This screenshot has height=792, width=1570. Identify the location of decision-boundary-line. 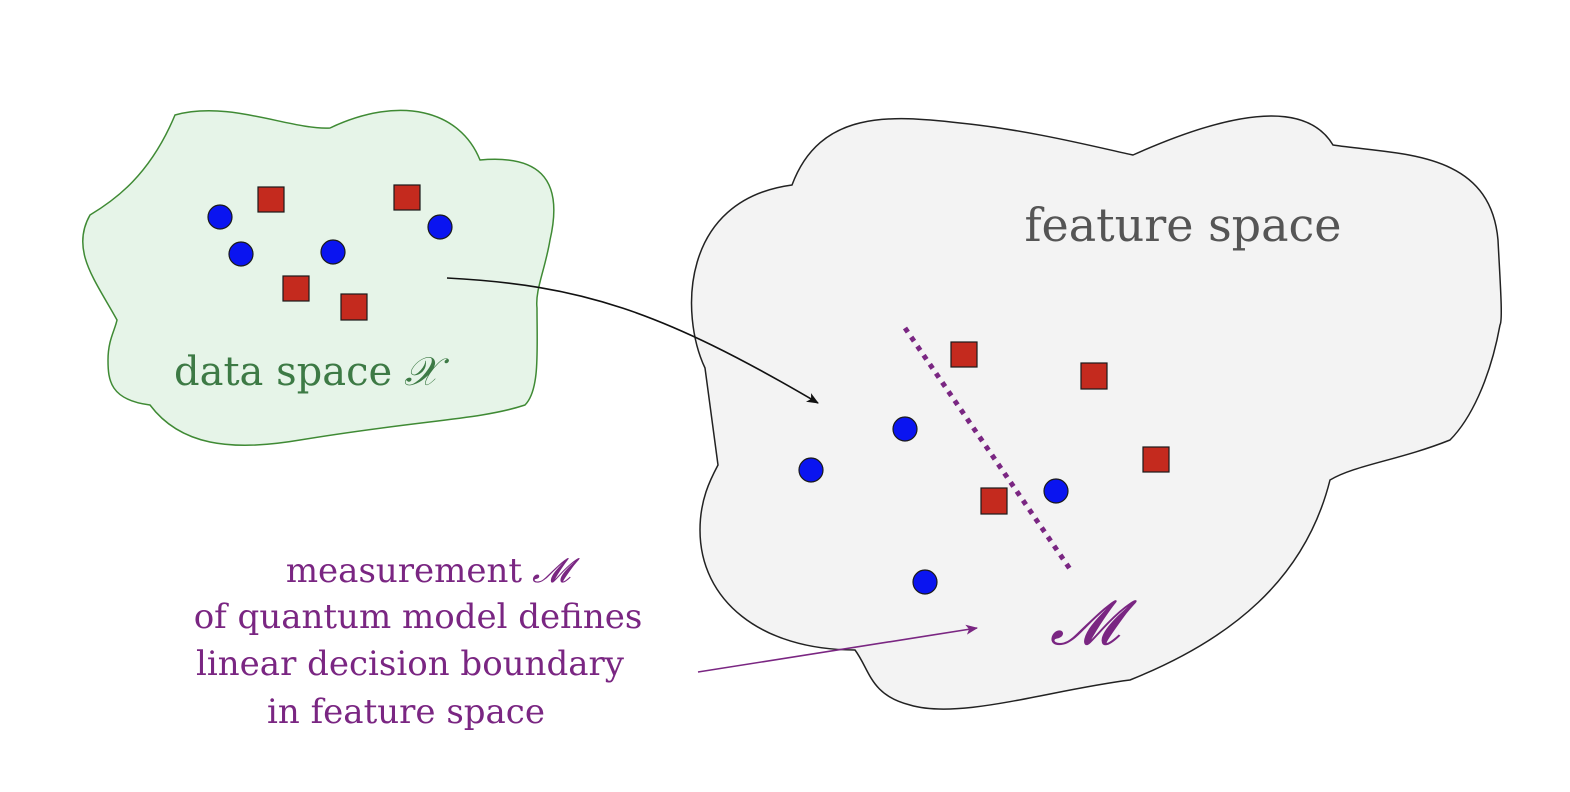
(988, 450).